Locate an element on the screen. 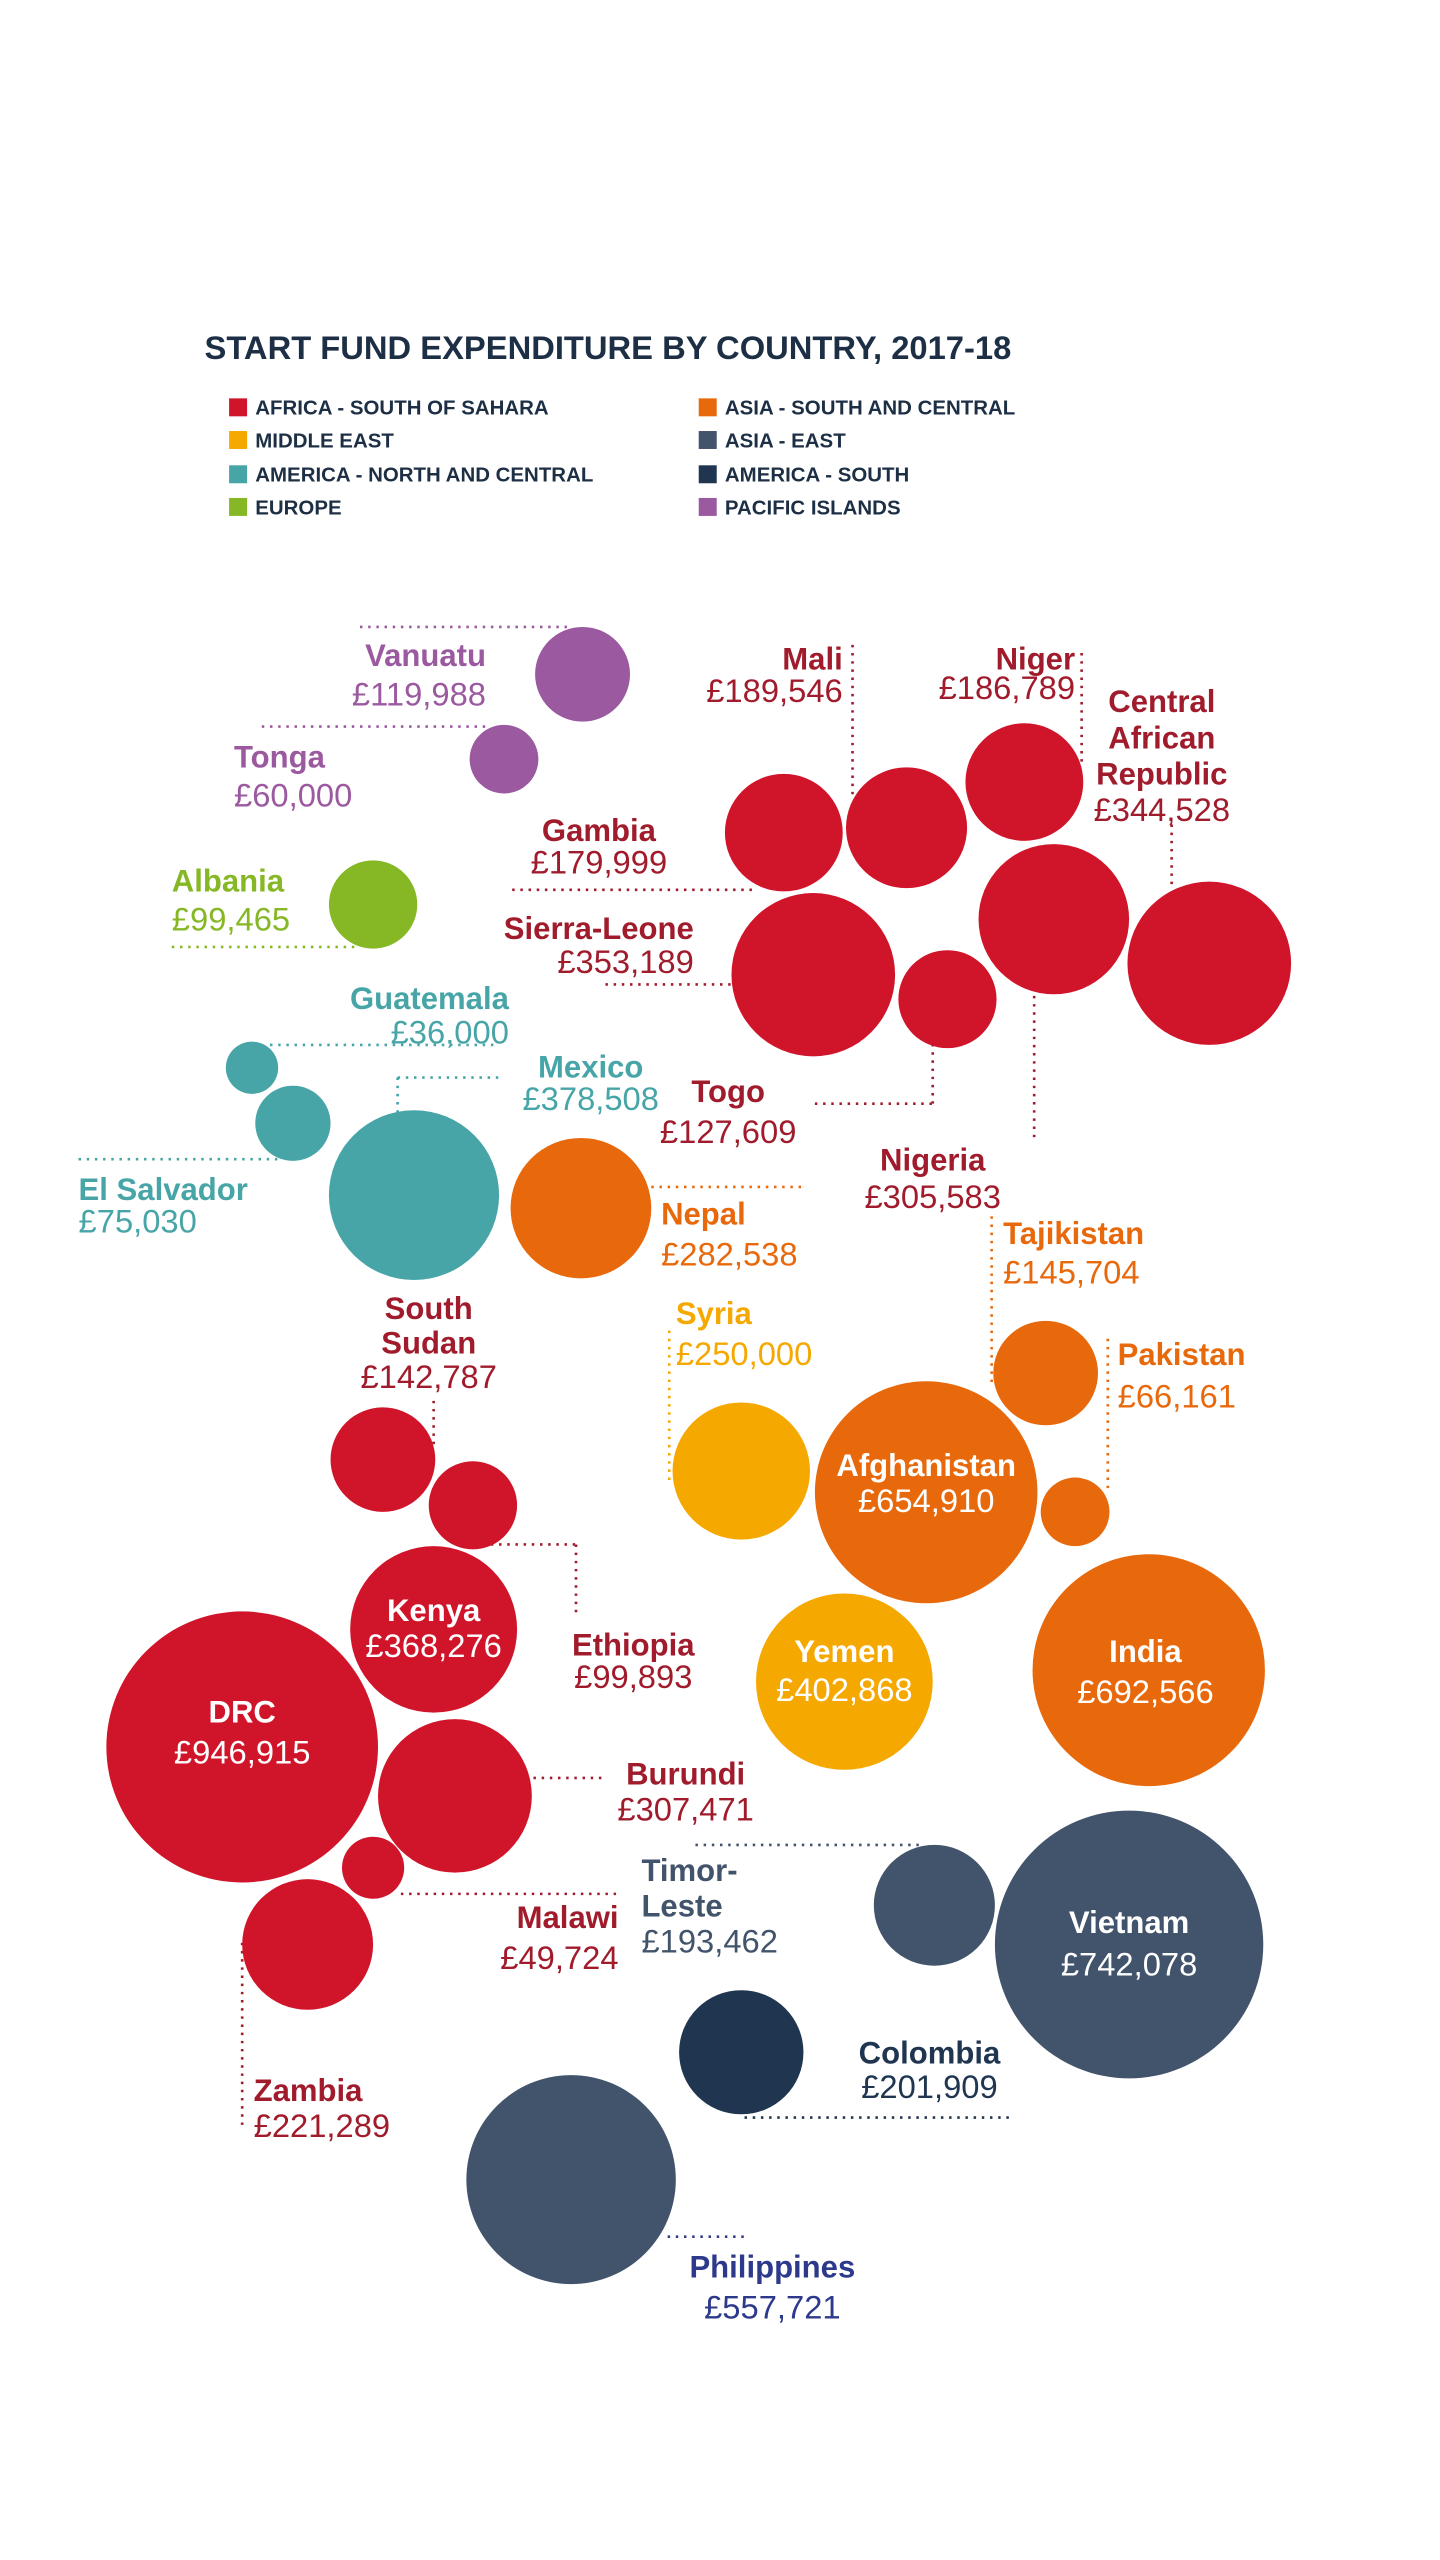 This screenshot has width=1440, height=2560. bubble-gambia is located at coordinates (783, 832).